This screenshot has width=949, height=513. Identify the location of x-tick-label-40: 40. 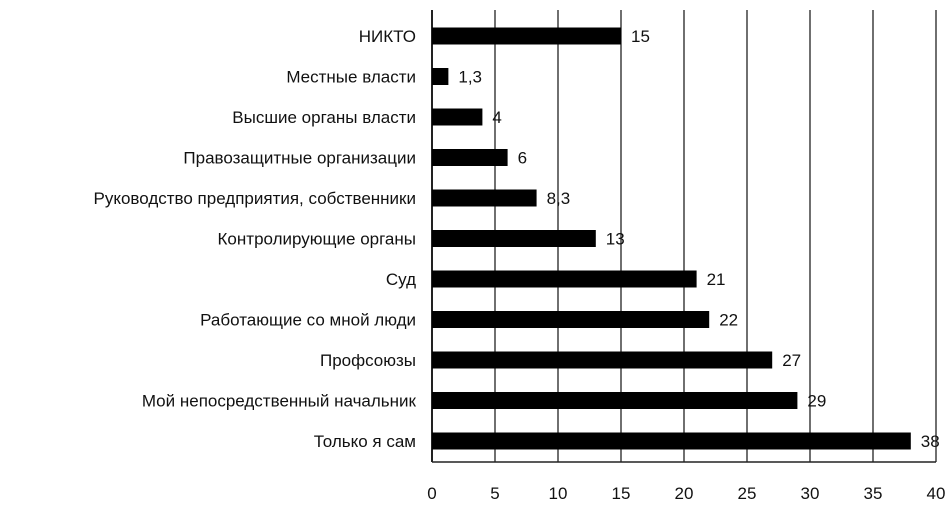
(936, 493).